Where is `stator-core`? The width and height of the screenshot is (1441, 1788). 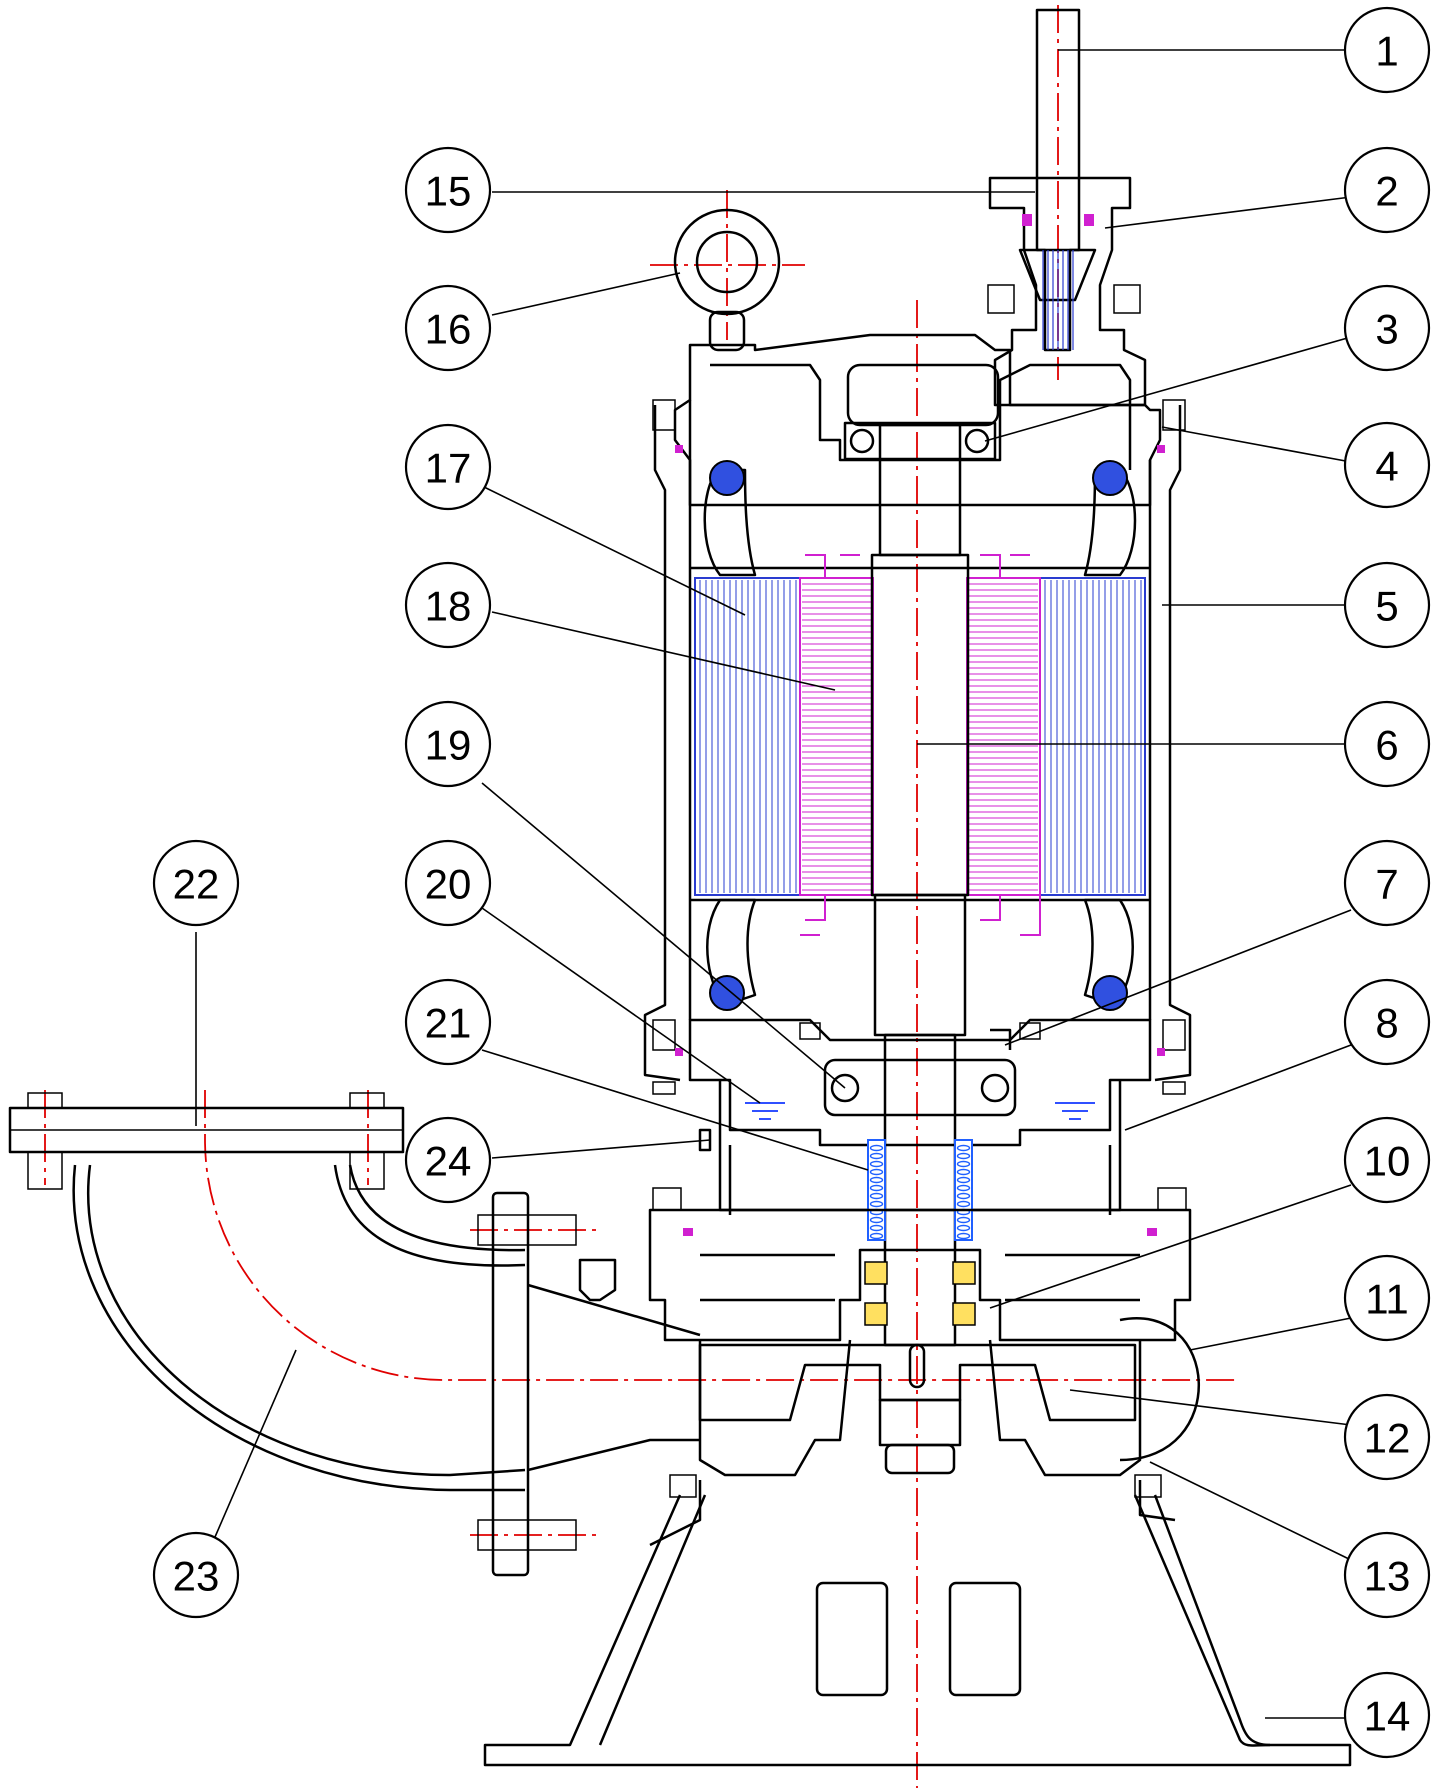
stator-core is located at coordinates (920, 736).